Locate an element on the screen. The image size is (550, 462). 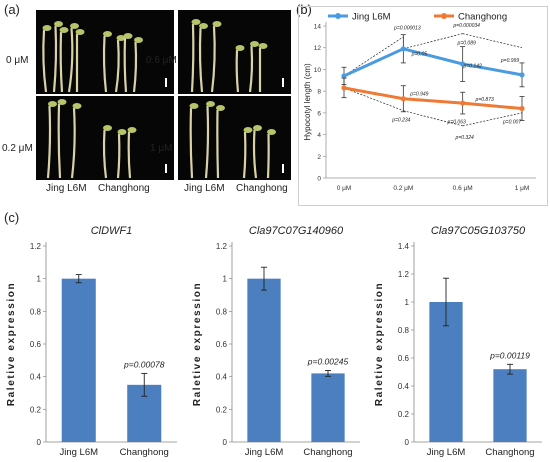
panel-label-b: (b) is located at coordinates (304, 9).